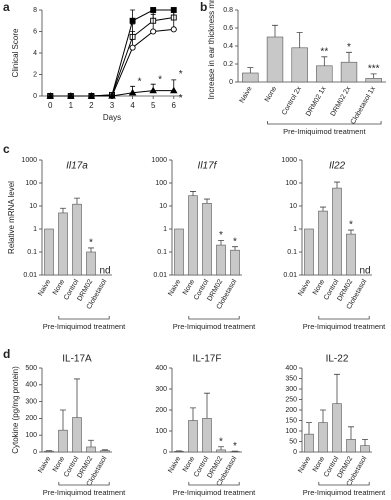 The image size is (391, 500). I want to click on annotation: nd, so click(364, 271).